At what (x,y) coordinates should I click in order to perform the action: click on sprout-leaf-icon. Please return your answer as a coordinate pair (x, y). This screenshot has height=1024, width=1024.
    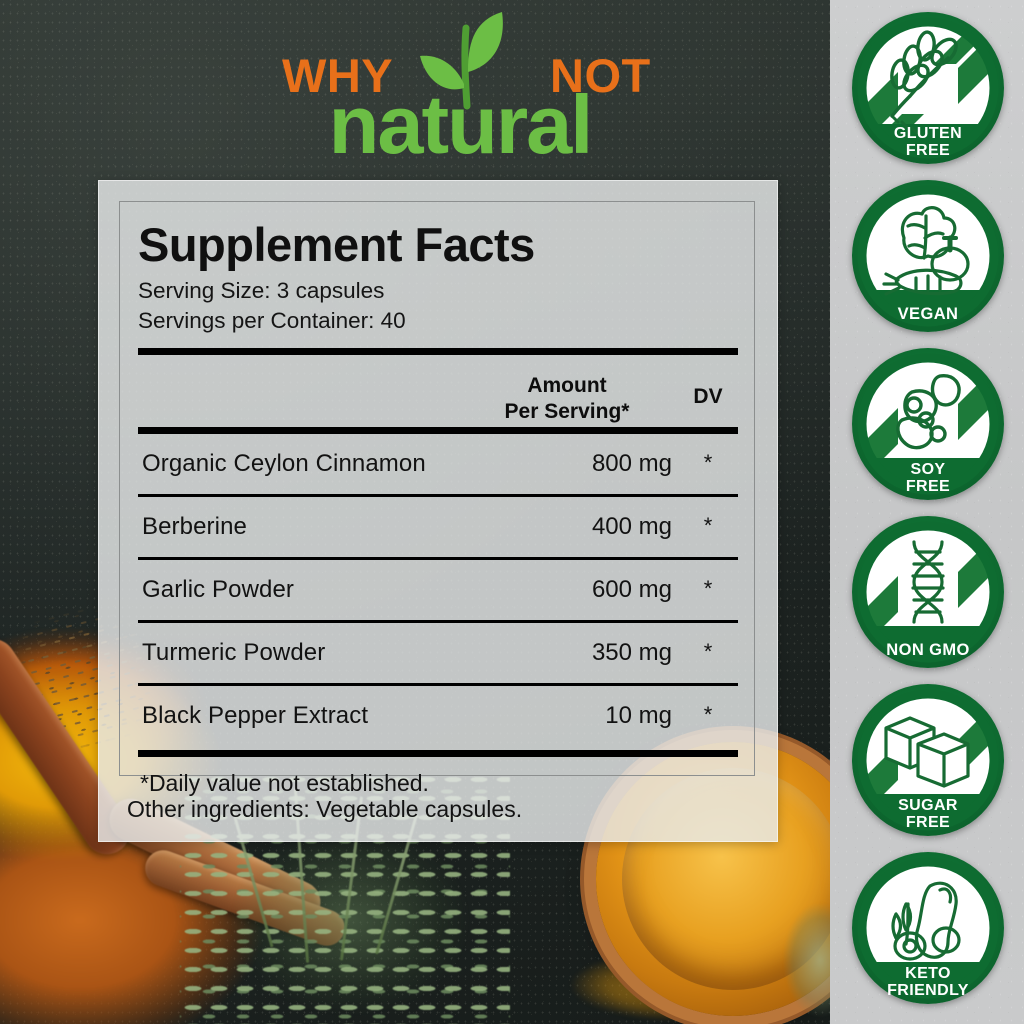
    Looking at the image, I should click on (461, 61).